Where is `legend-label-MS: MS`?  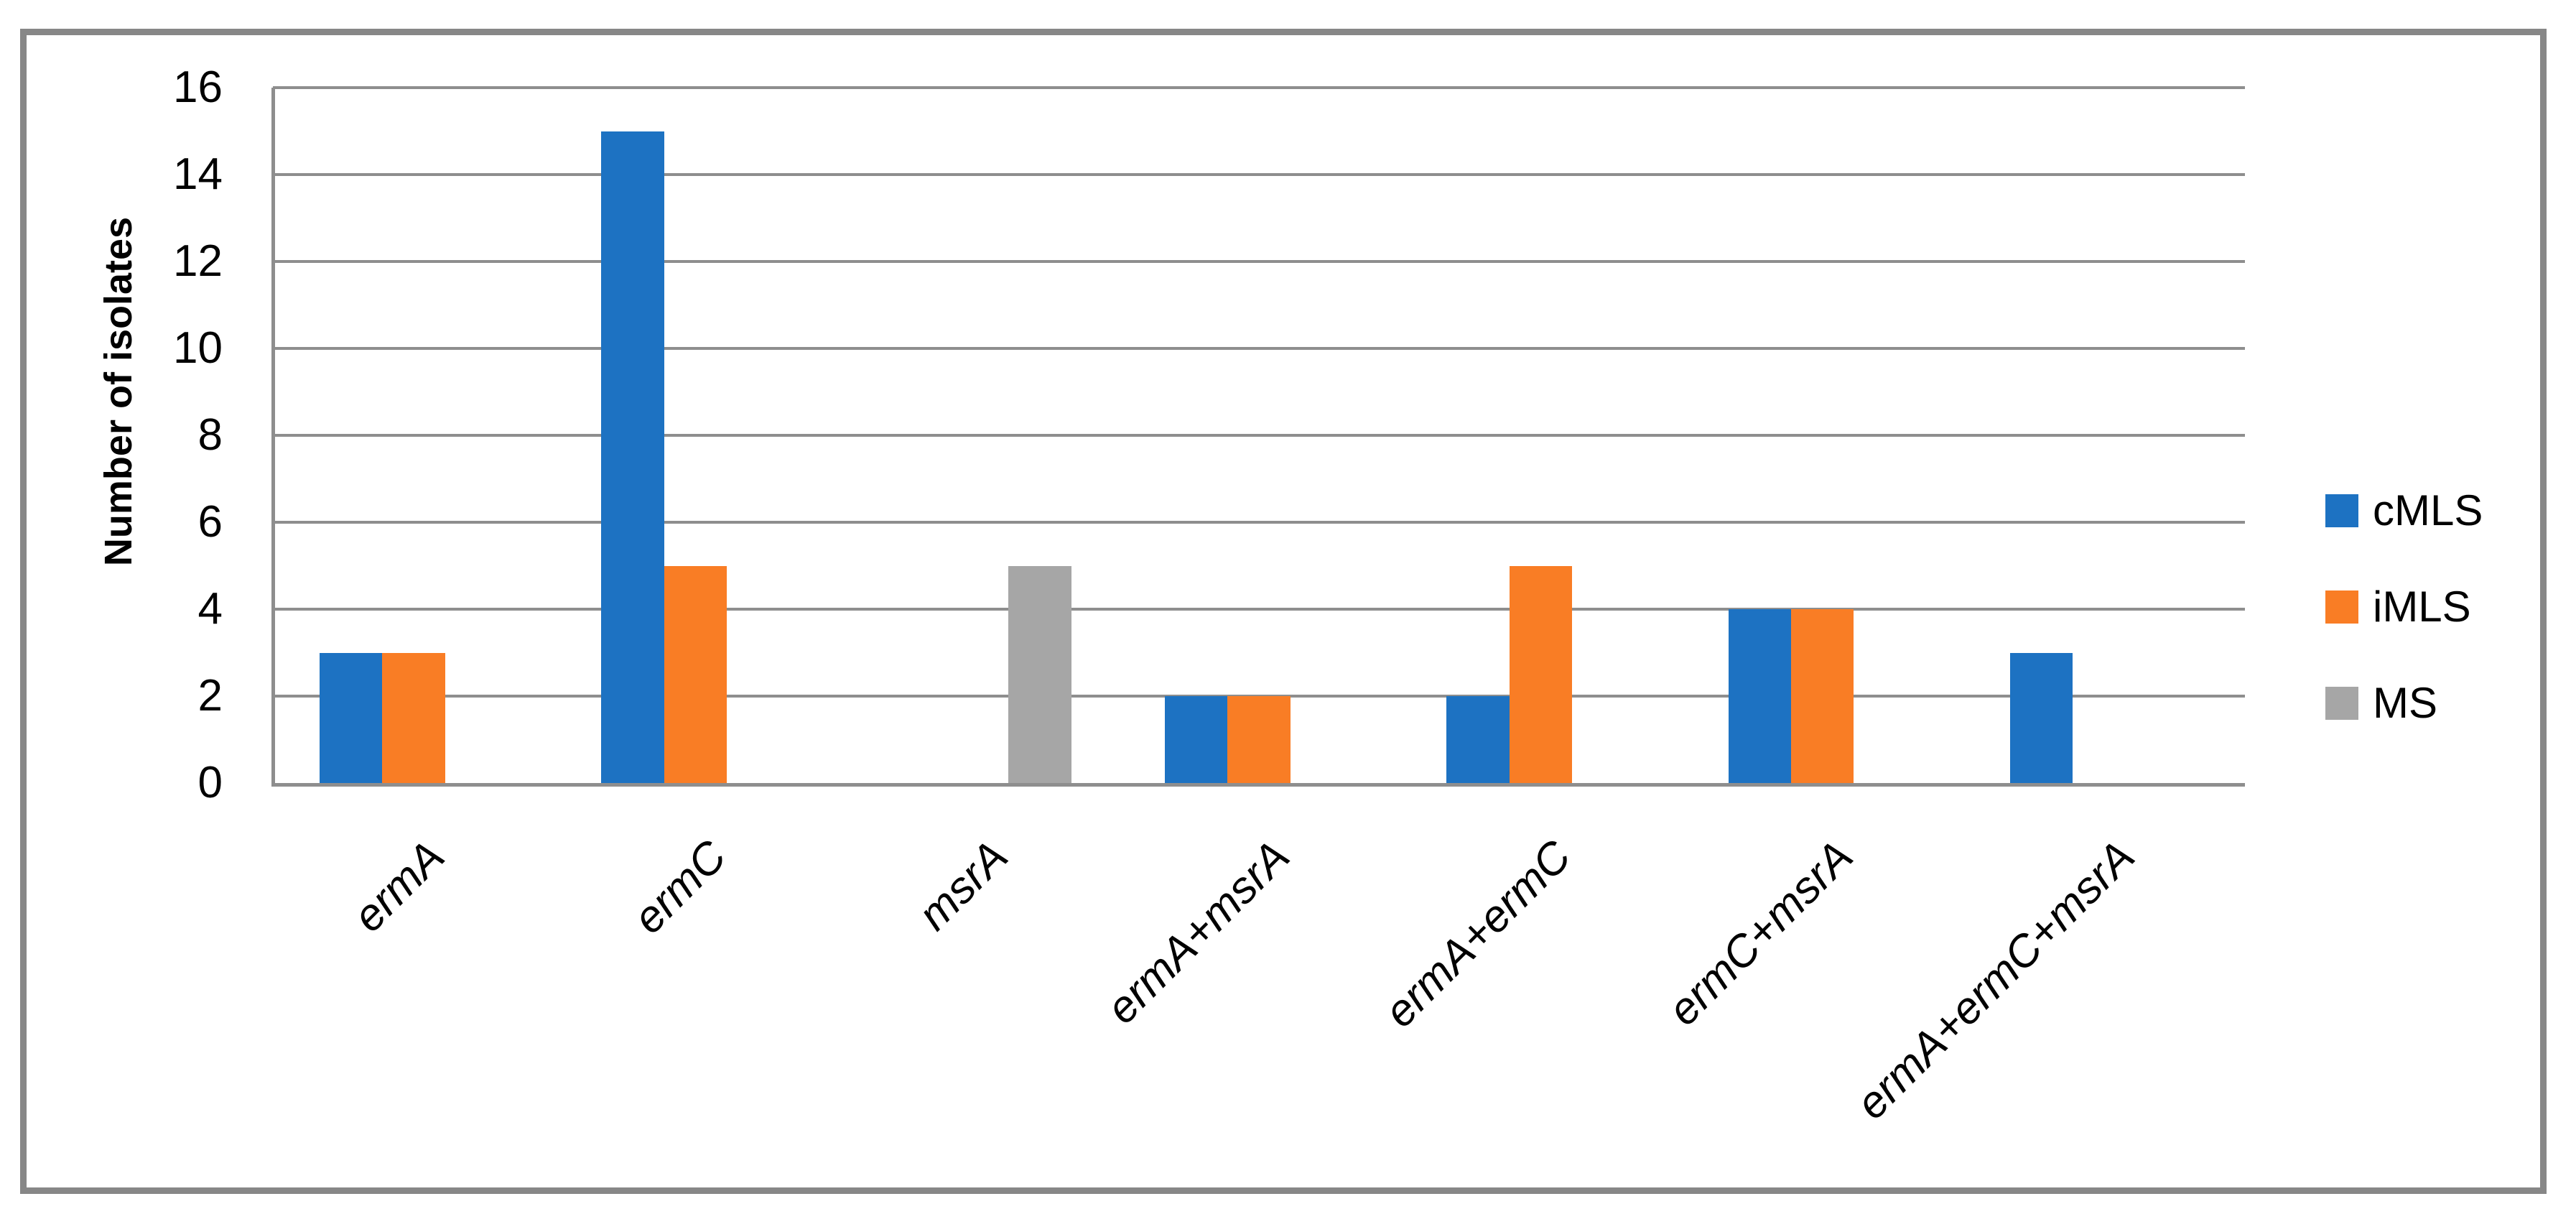
legend-label-MS: MS is located at coordinates (2405, 703).